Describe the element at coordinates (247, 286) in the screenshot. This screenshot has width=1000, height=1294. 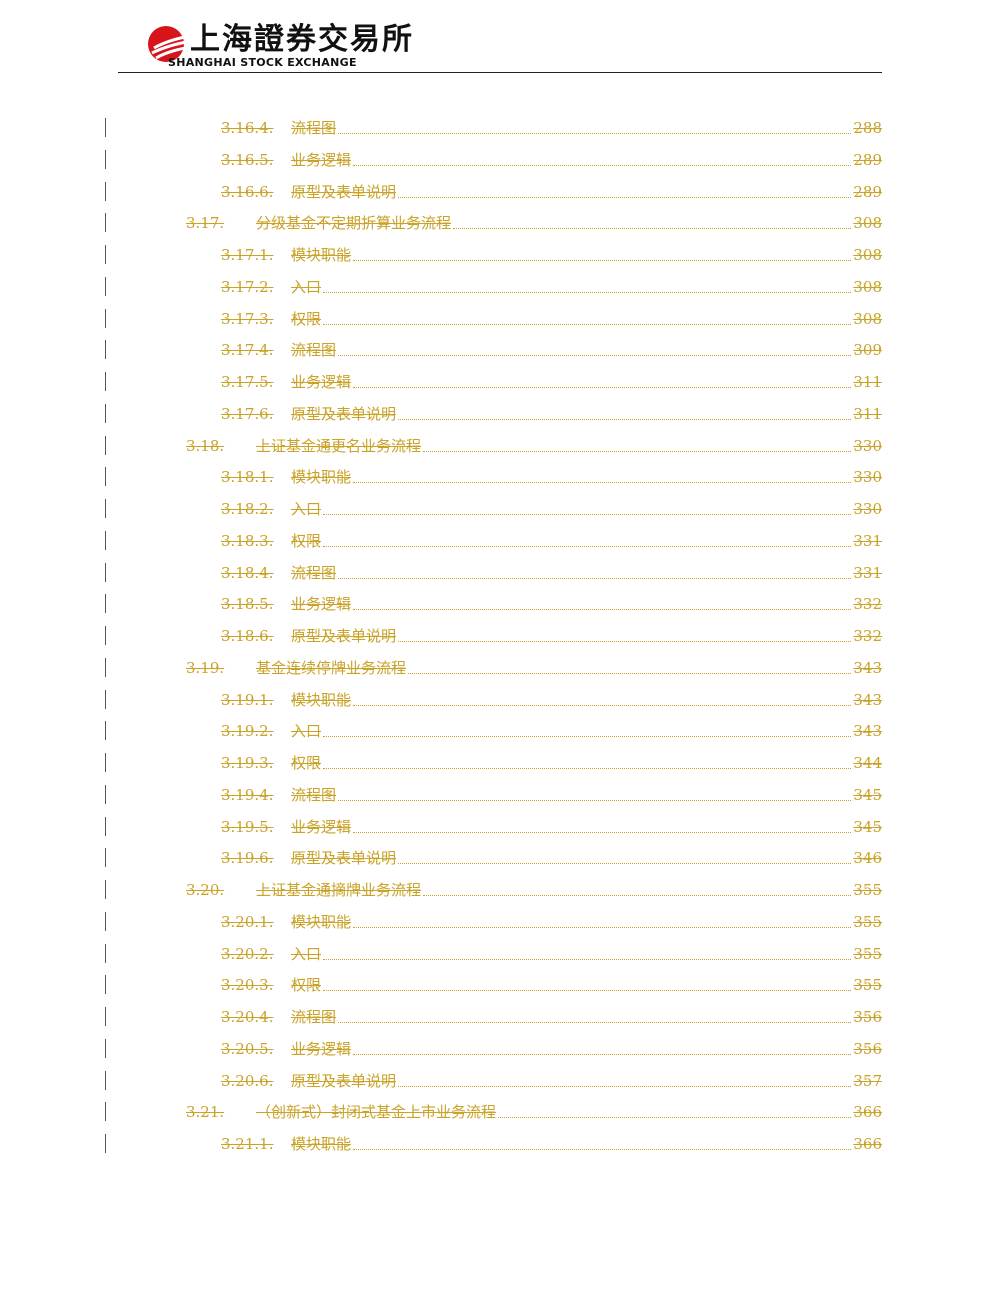
I see `toc-entry-number: 3.17.2.` at that location.